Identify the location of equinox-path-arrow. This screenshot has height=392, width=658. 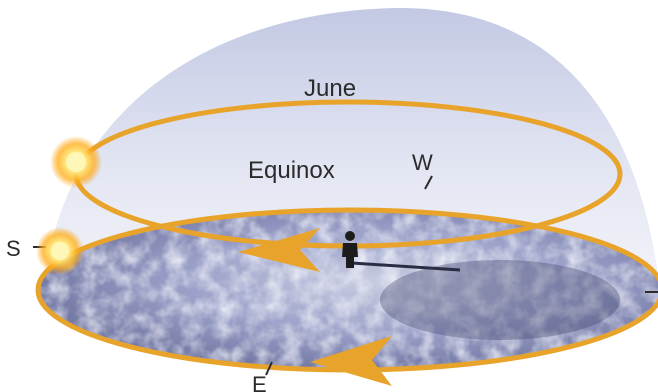
(351, 361).